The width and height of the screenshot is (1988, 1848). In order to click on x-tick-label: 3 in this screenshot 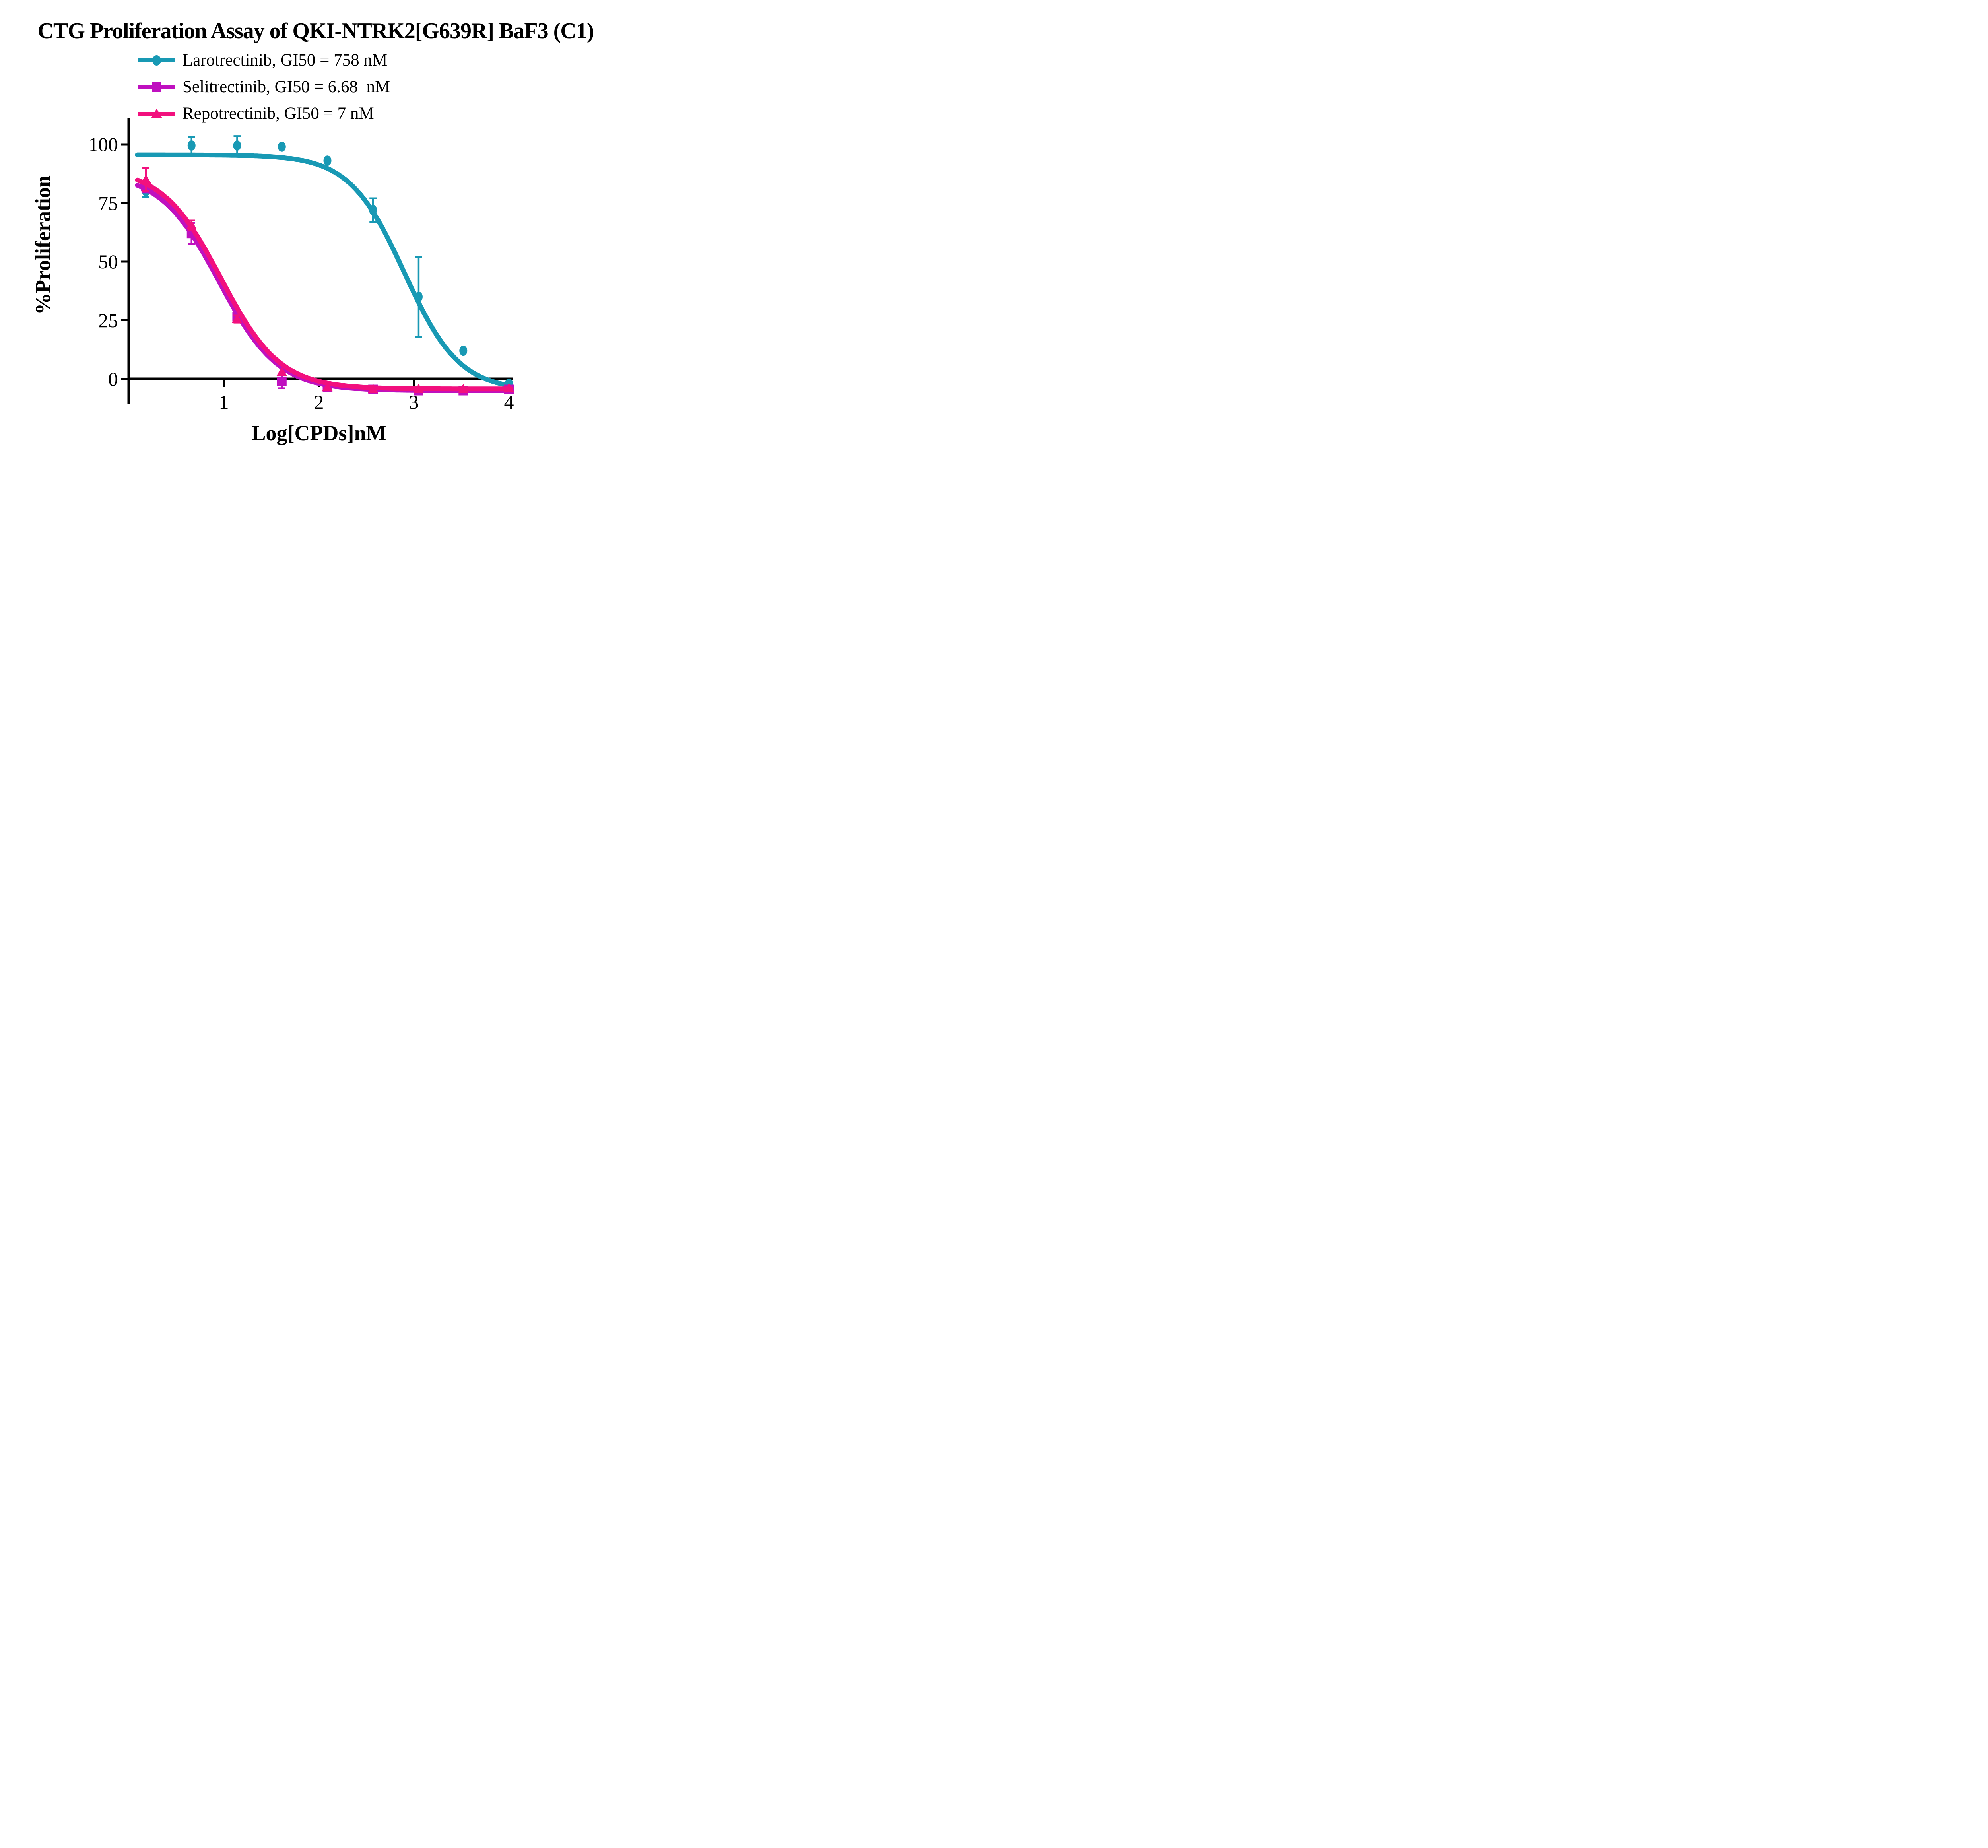, I will do `click(414, 402)`.